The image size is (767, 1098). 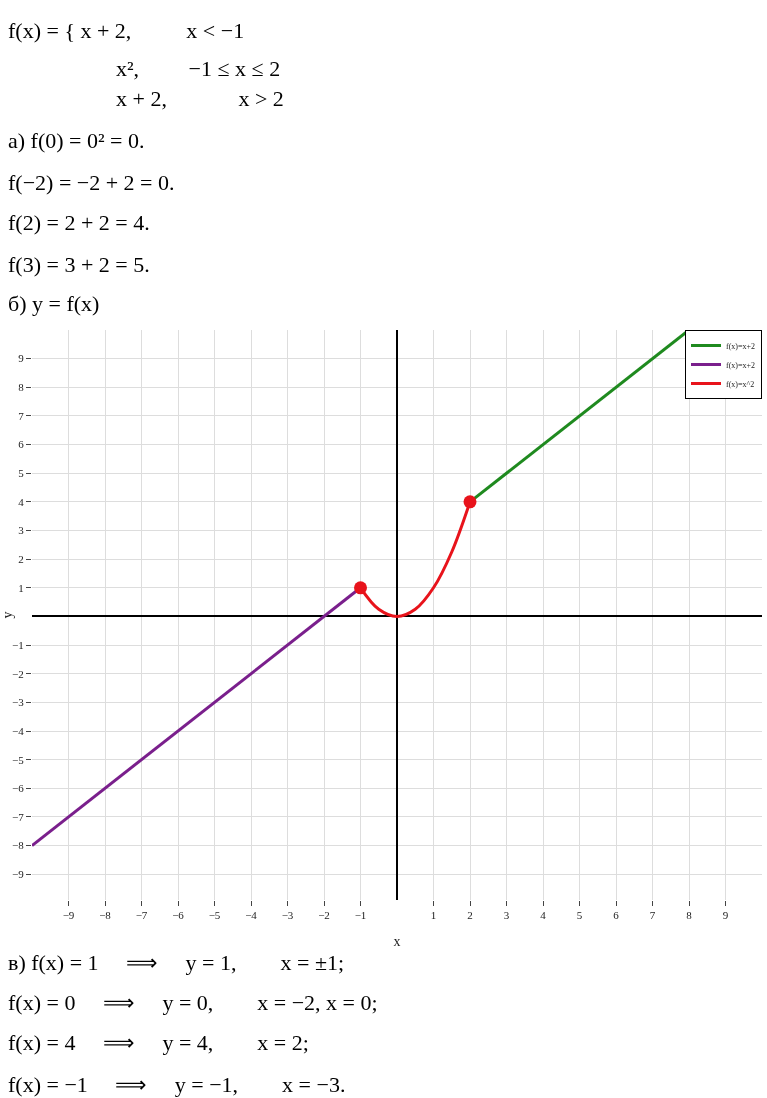 I want to click on x-tick-label: −9, so click(x=68, y=915).